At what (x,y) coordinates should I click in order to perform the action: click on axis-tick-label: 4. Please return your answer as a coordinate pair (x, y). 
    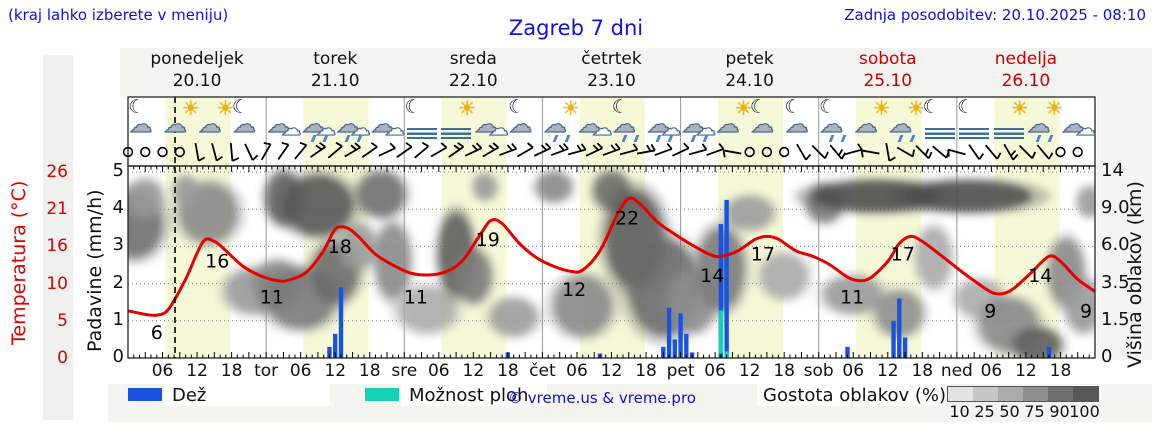
    Looking at the image, I should click on (118, 208).